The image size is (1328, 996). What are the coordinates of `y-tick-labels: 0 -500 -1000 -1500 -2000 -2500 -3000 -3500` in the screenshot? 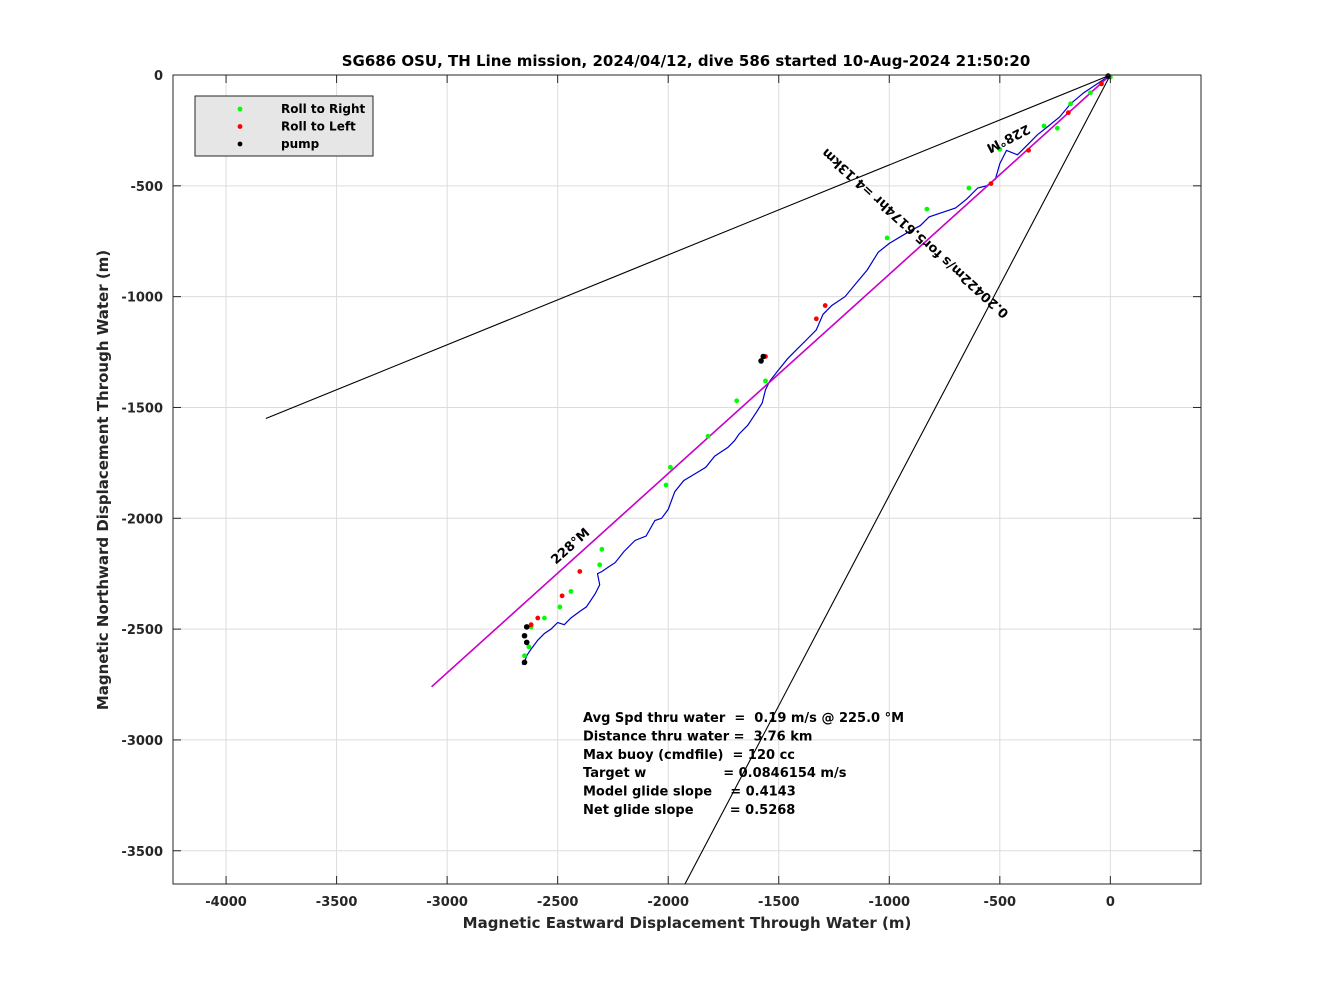 It's located at (142, 464).